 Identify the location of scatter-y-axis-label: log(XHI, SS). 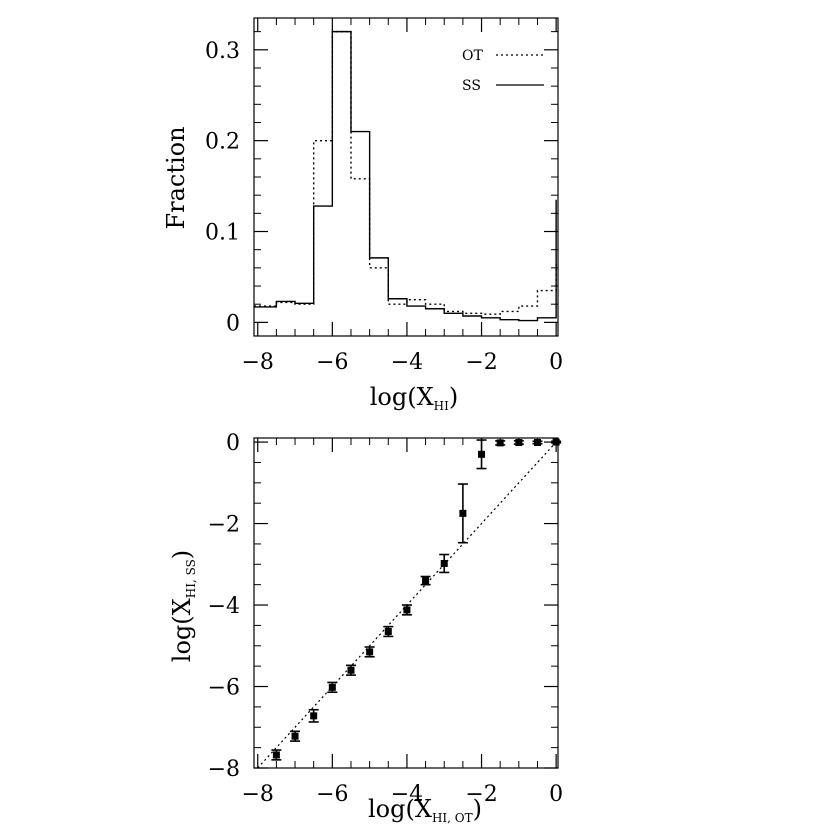
(183, 606).